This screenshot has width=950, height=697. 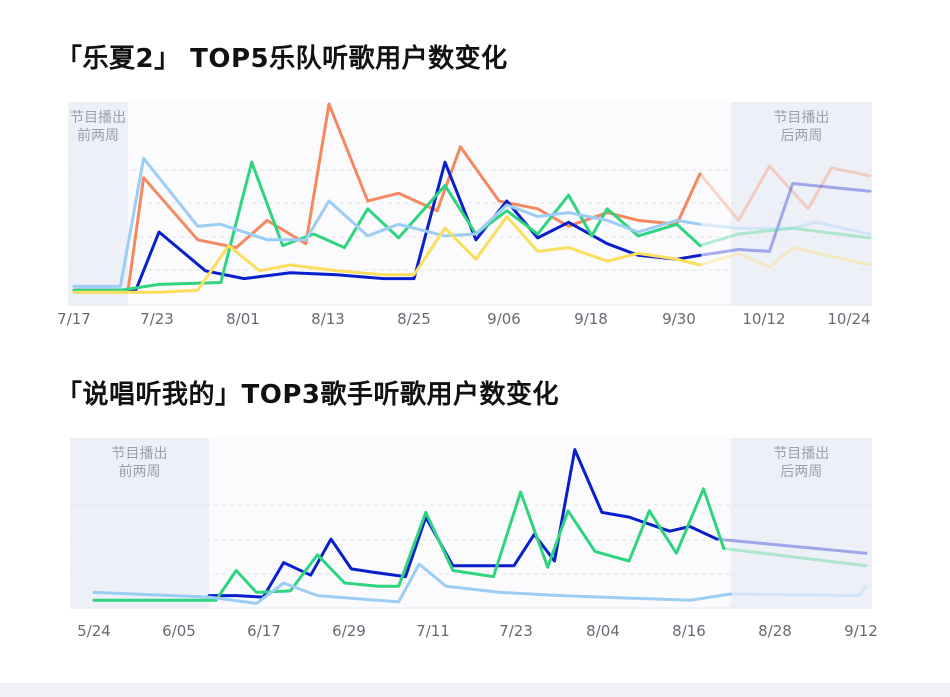 I want to click on x-tick-label: 8/13, so click(x=328, y=319).